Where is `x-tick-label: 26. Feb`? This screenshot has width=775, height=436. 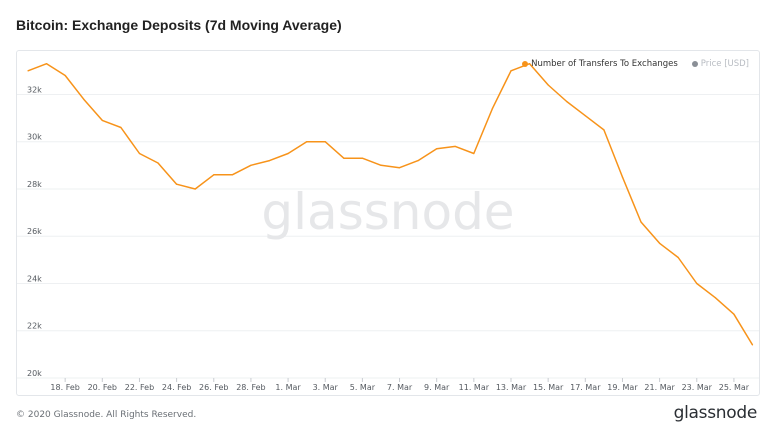 x-tick-label: 26. Feb is located at coordinates (213, 387).